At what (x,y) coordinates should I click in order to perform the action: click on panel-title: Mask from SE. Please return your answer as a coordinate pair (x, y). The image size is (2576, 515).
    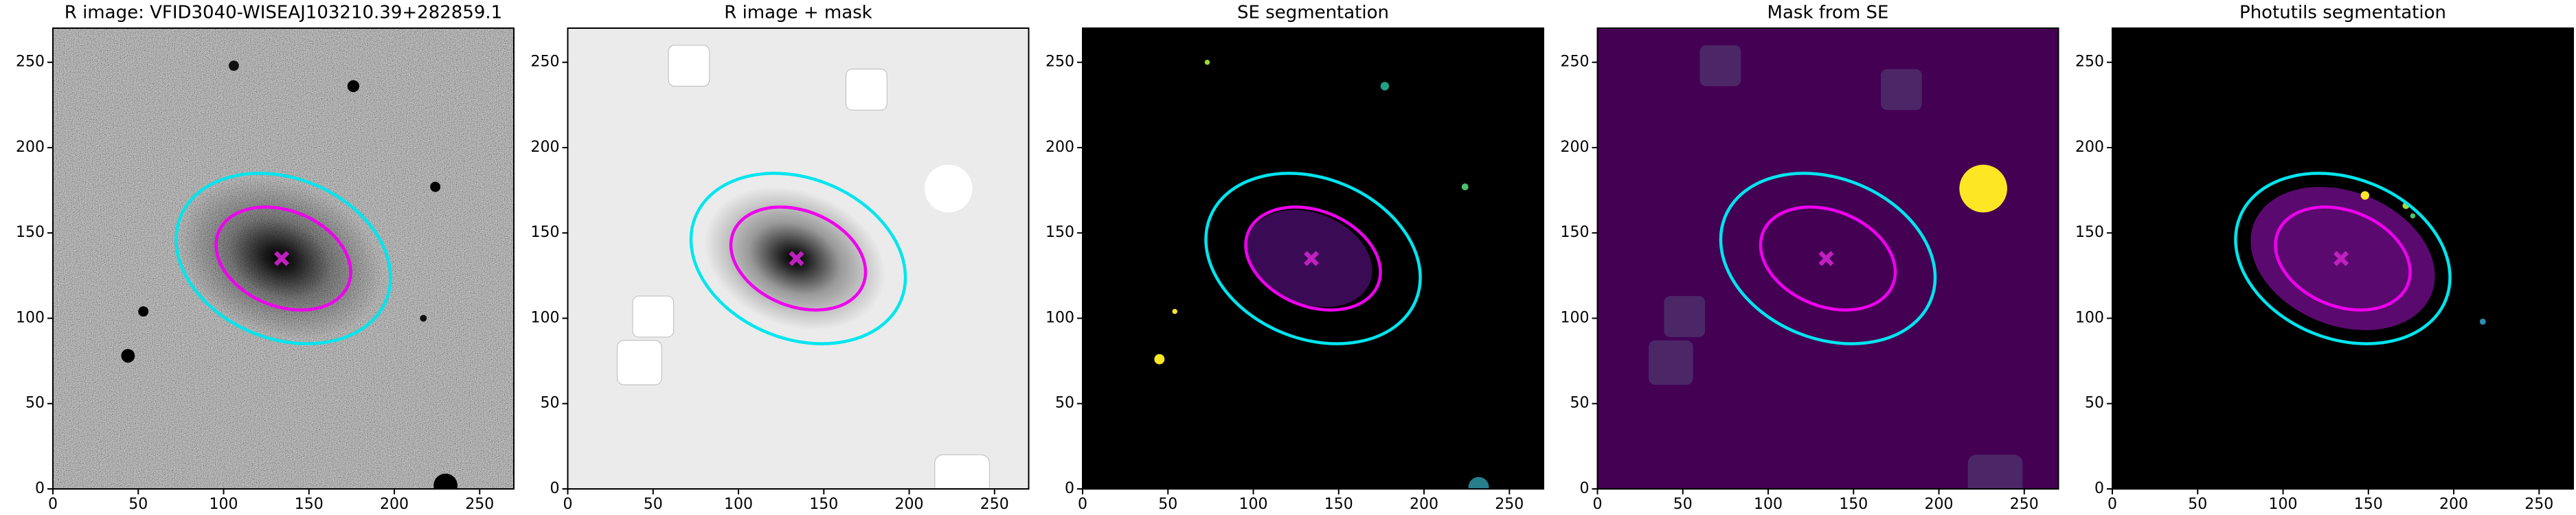
    Looking at the image, I should click on (1828, 13).